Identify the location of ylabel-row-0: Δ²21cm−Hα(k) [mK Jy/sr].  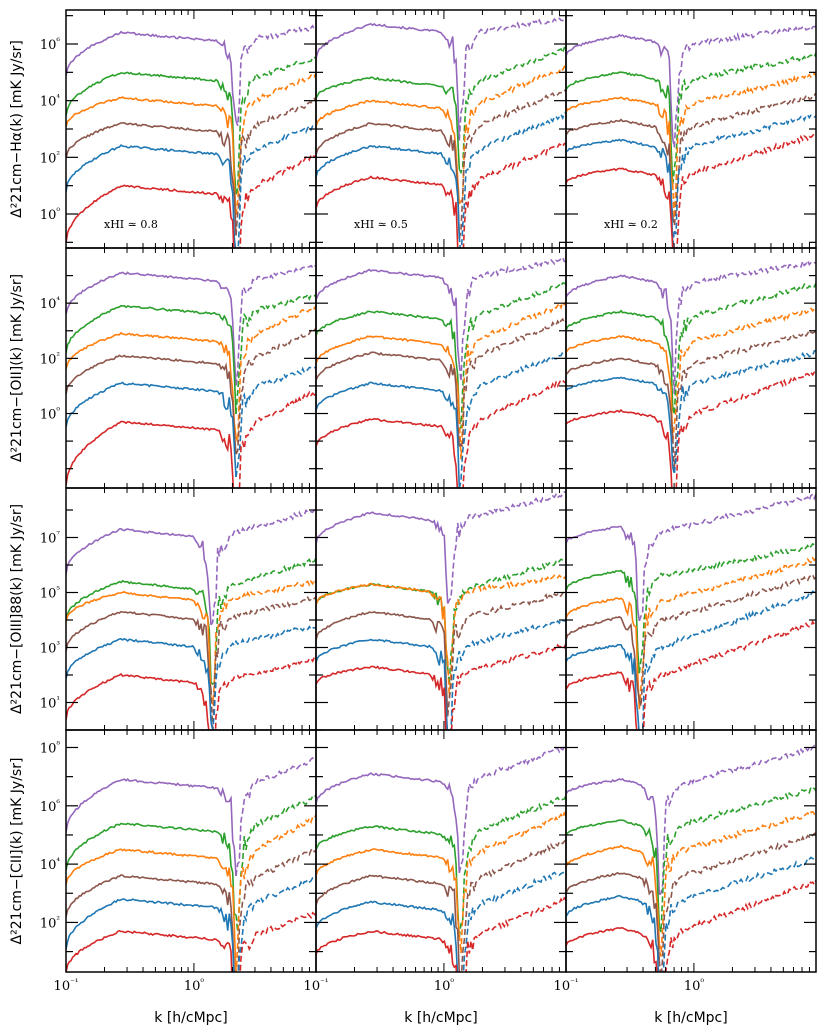
(17, 129).